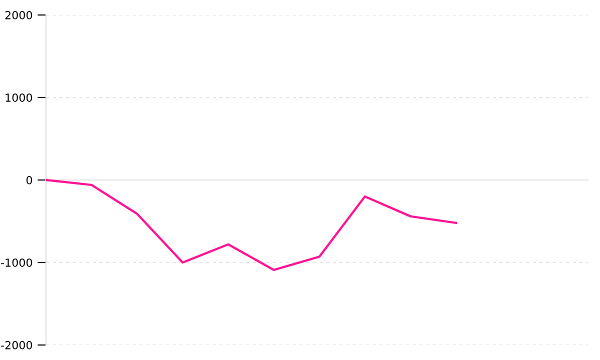 The width and height of the screenshot is (600, 360). I want to click on y-tick-label: -1000, so click(16, 262).